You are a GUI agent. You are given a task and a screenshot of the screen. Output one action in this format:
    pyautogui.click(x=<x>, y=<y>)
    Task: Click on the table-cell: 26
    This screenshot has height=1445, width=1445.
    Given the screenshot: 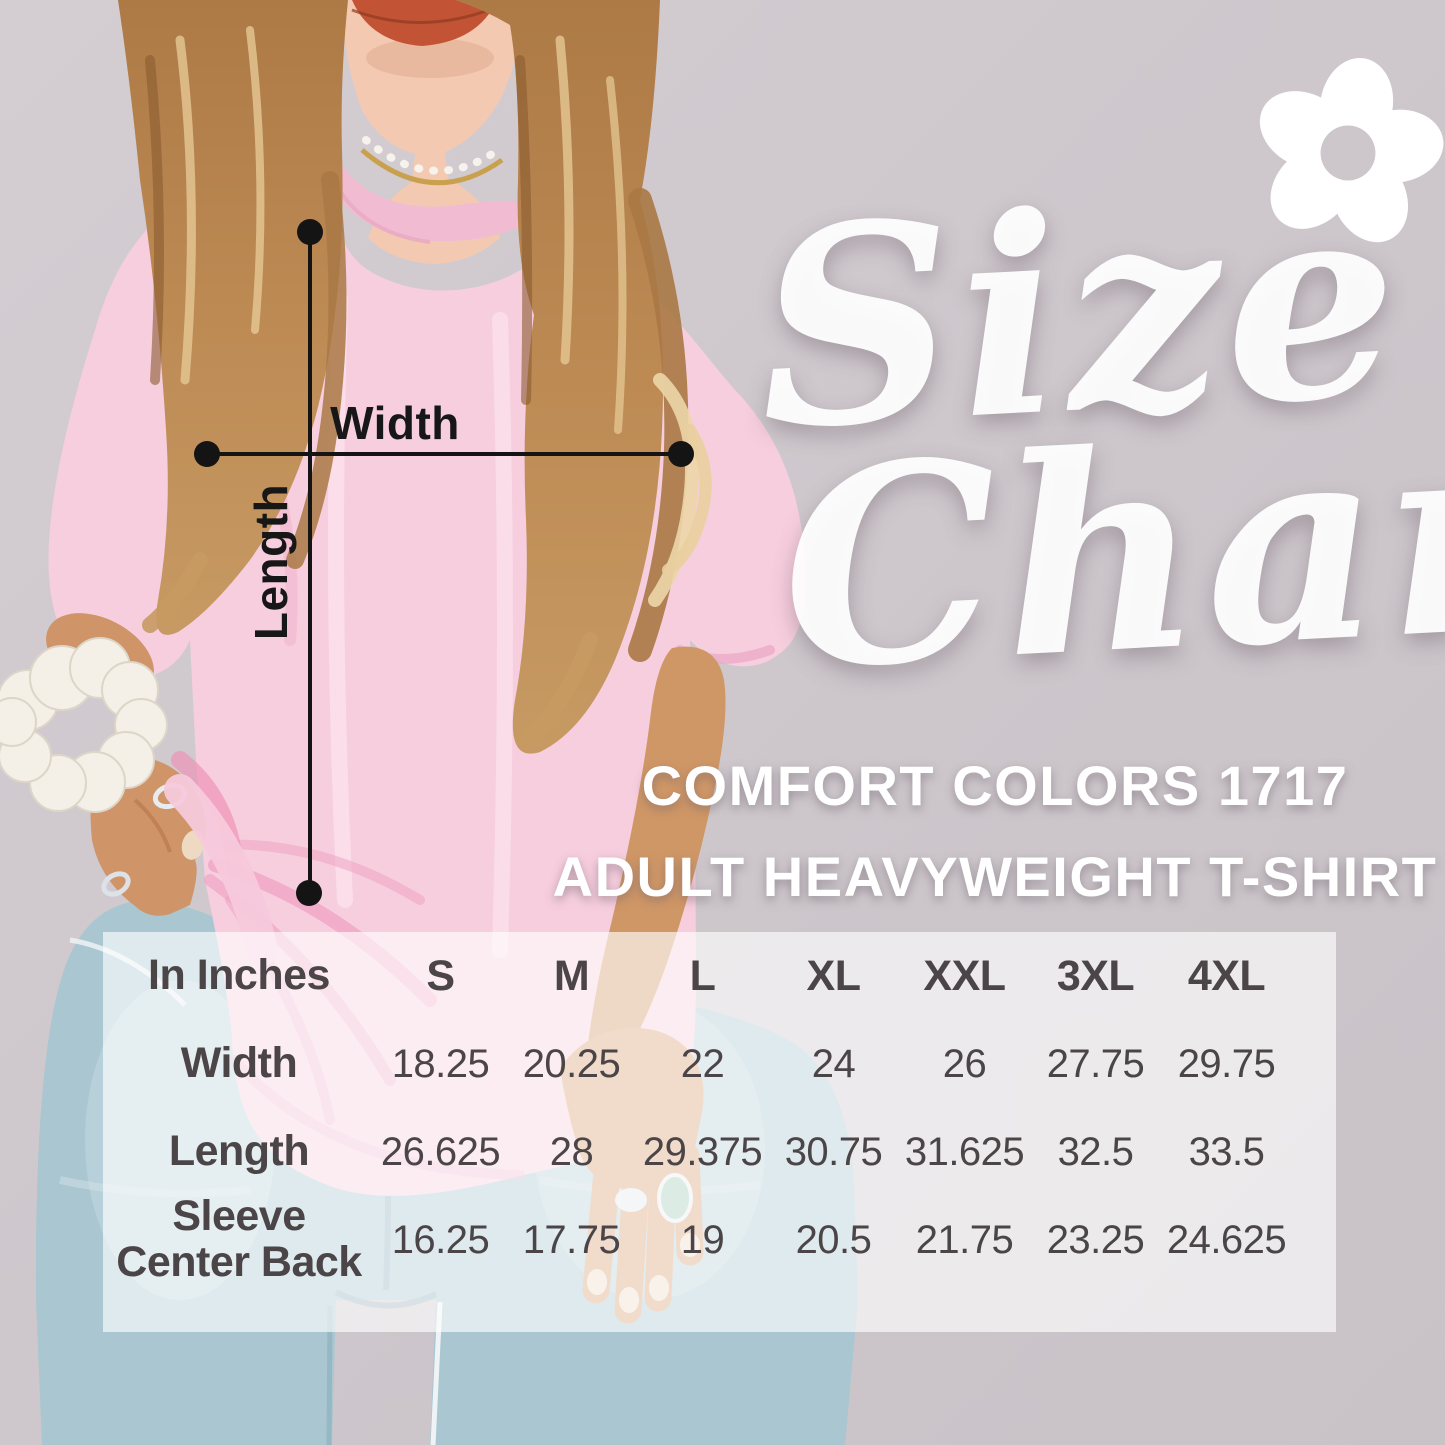 What is the action you would take?
    pyautogui.click(x=964, y=1063)
    